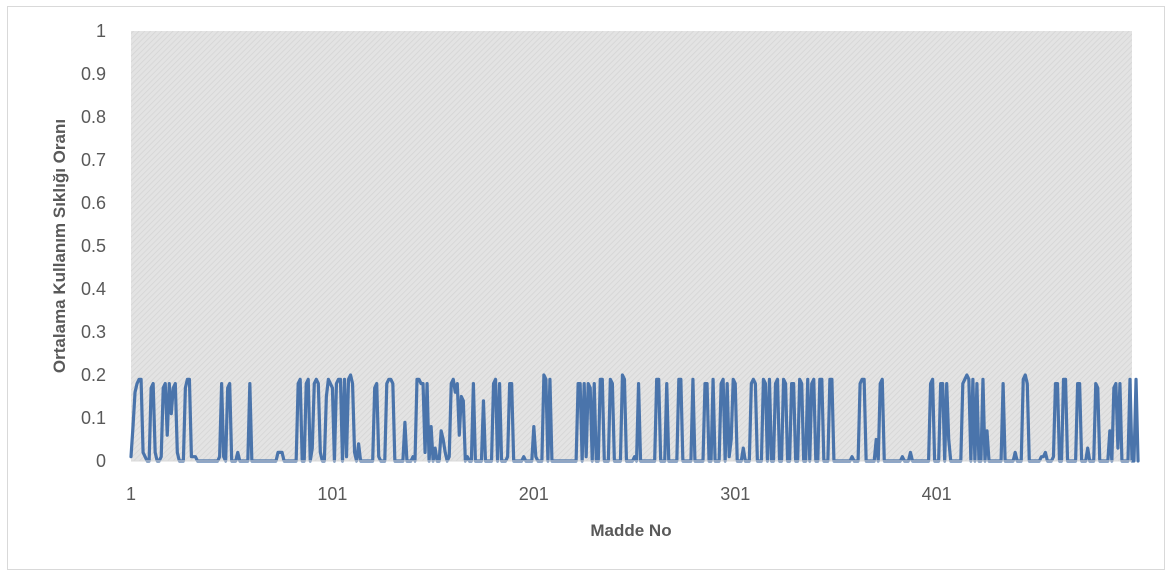 Image resolution: width=1173 pixels, height=577 pixels. What do you see at coordinates (93, 418) in the screenshot?
I see `y-tick-label: 0.1` at bounding box center [93, 418].